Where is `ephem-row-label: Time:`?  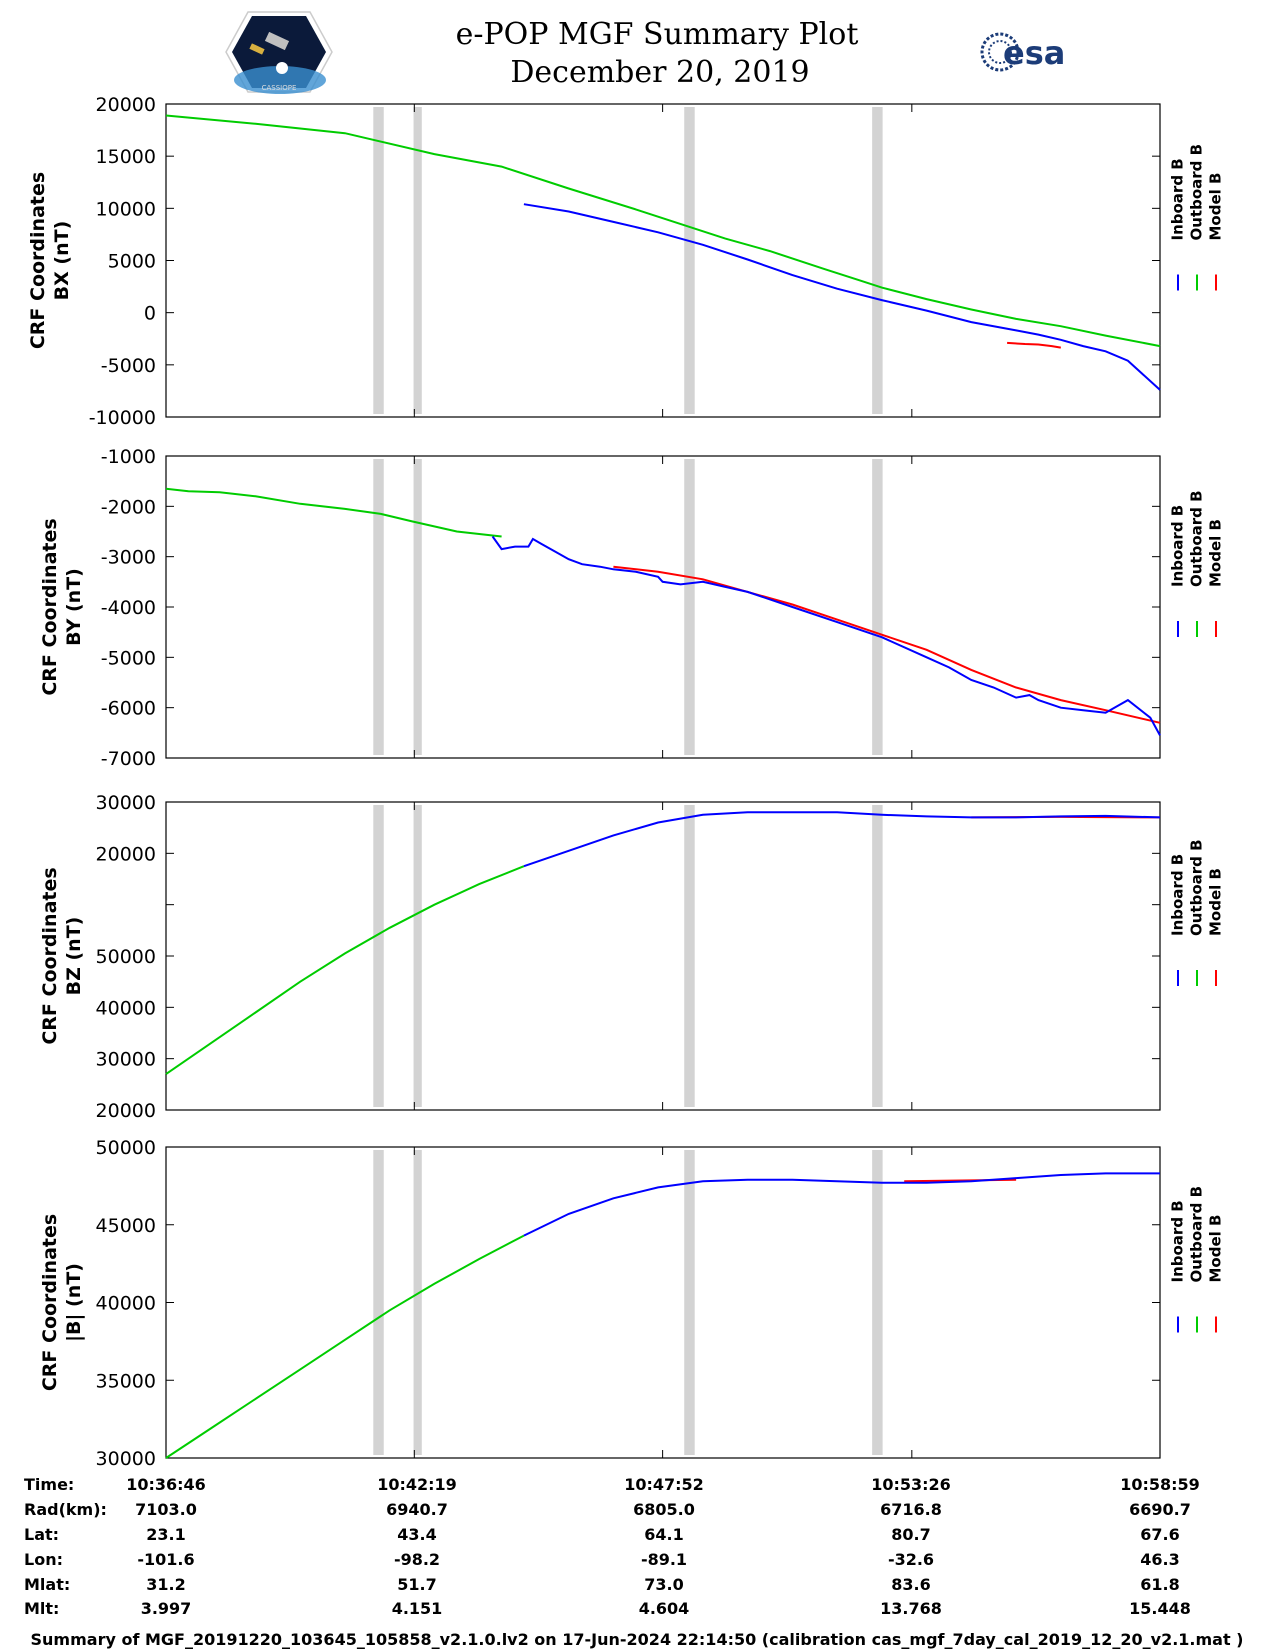
ephem-row-label: Time: is located at coordinates (49, 1484).